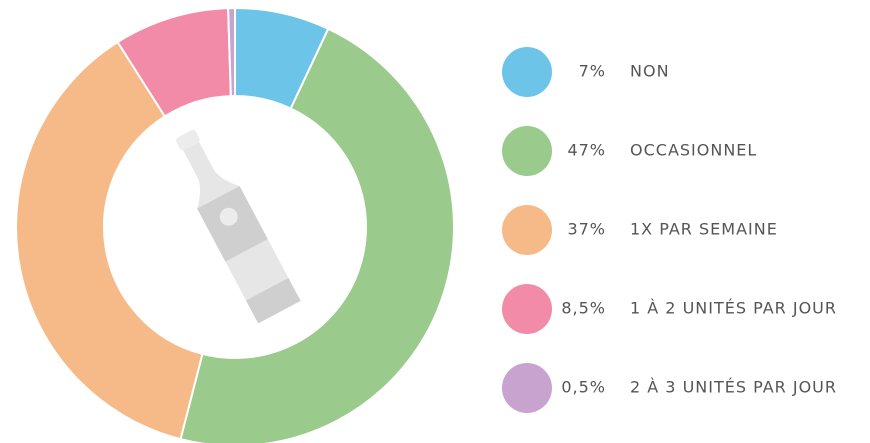 The width and height of the screenshot is (870, 443). I want to click on donut-segment, so click(231, 52).